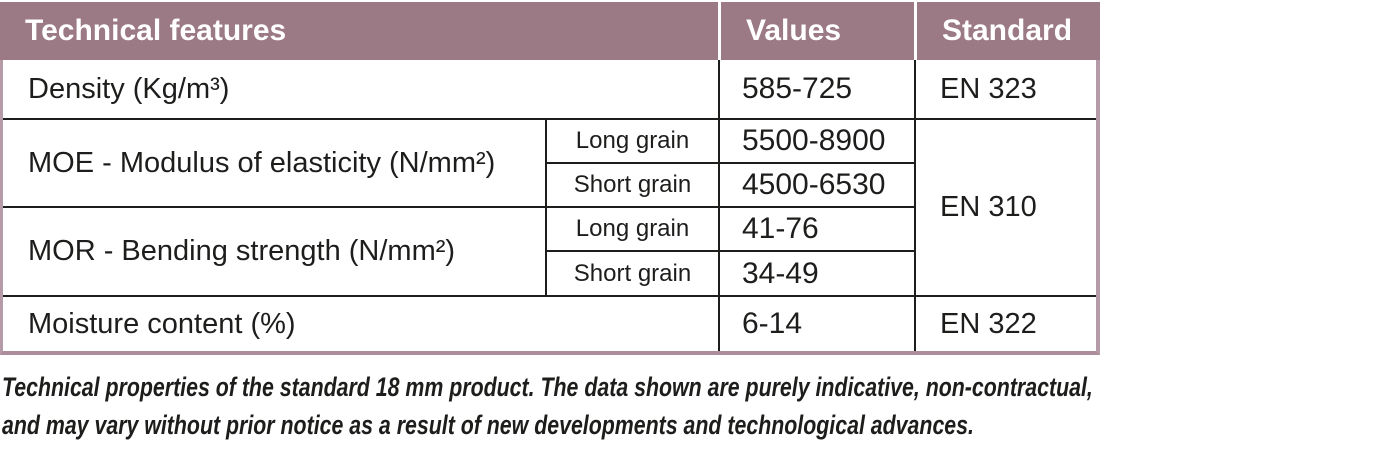 This screenshot has height=453, width=1400. Describe the element at coordinates (631, 184) in the screenshot. I see `cell-moe-short-grain-label: Short grain` at that location.